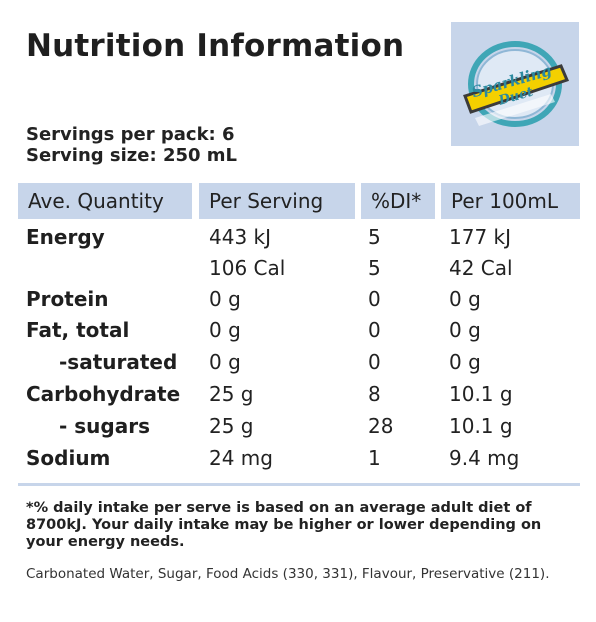 Image resolution: width=596 pixels, height=622 pixels. Describe the element at coordinates (299, 237) in the screenshot. I see `table-row: Energy 443 kJ 5 177 kJ` at that location.